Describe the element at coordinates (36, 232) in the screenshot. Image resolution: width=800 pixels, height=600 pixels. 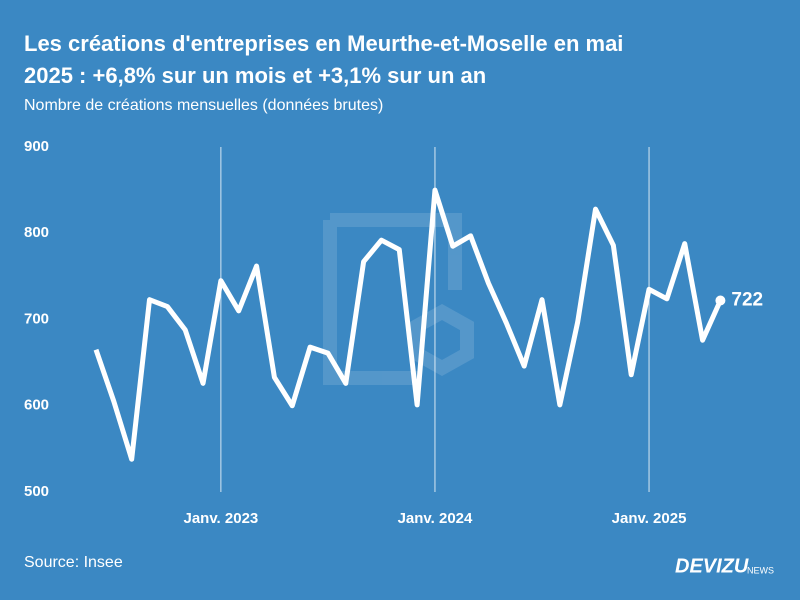
I see `y-tick-label: 800` at that location.